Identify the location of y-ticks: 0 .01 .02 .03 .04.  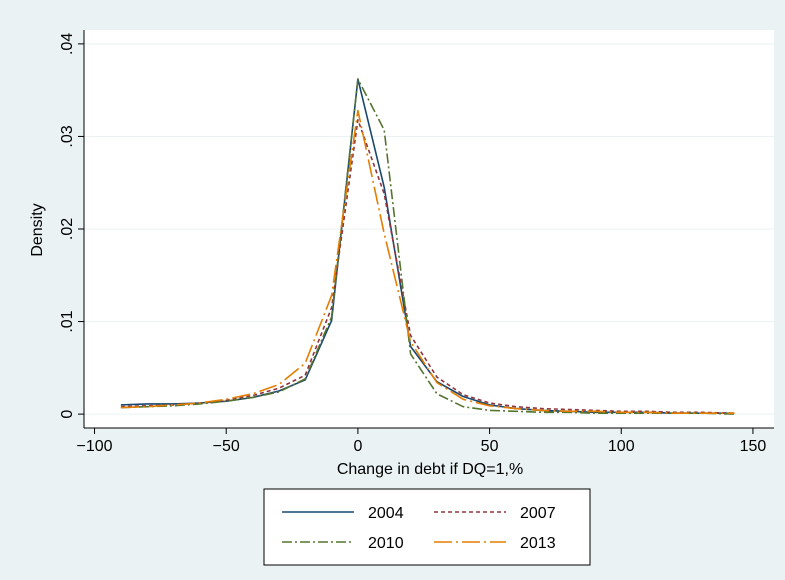
(71, 226).